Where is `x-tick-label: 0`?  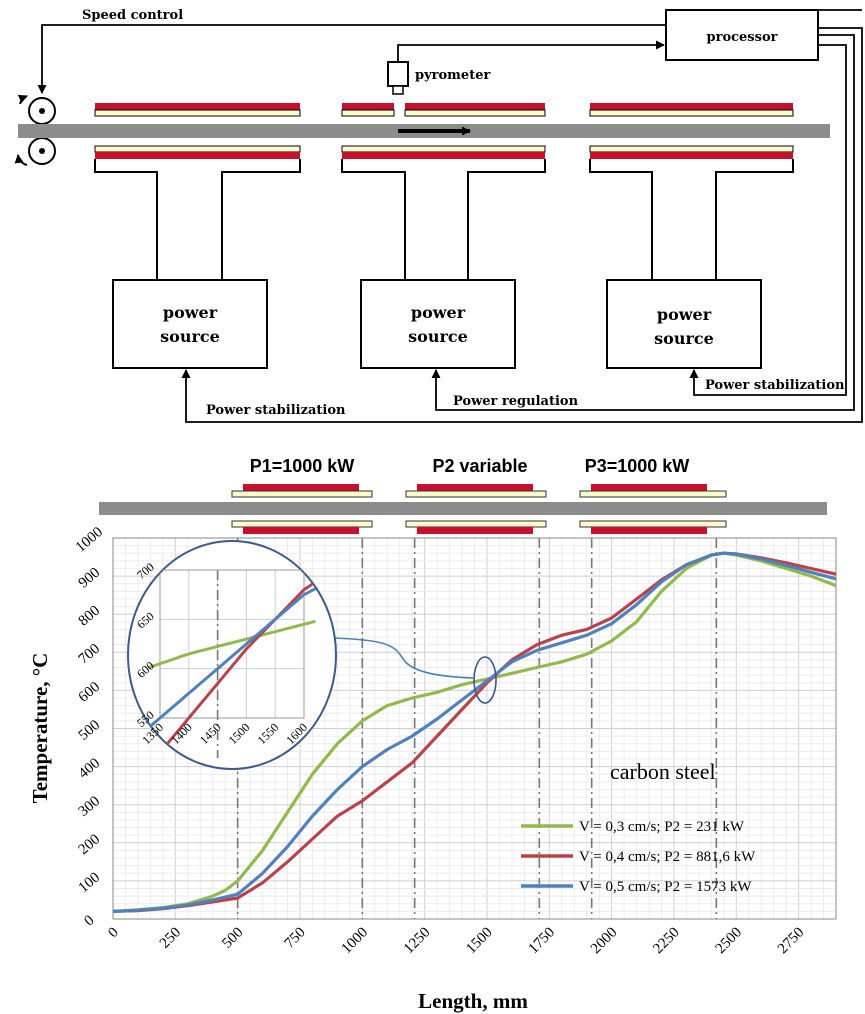
x-tick-label: 0 is located at coordinates (113, 933).